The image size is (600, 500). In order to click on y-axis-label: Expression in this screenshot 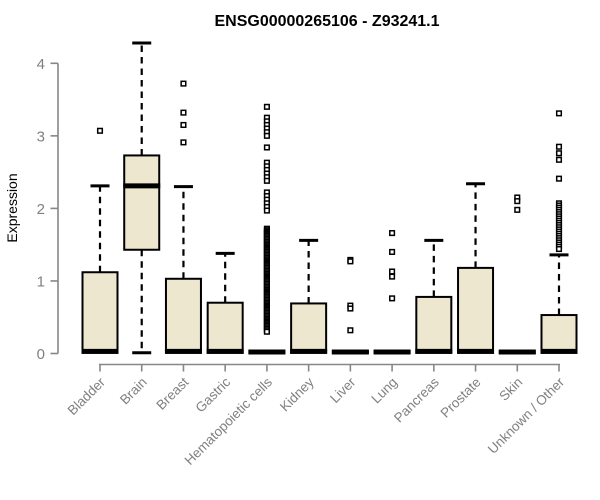, I will do `click(12, 207)`.